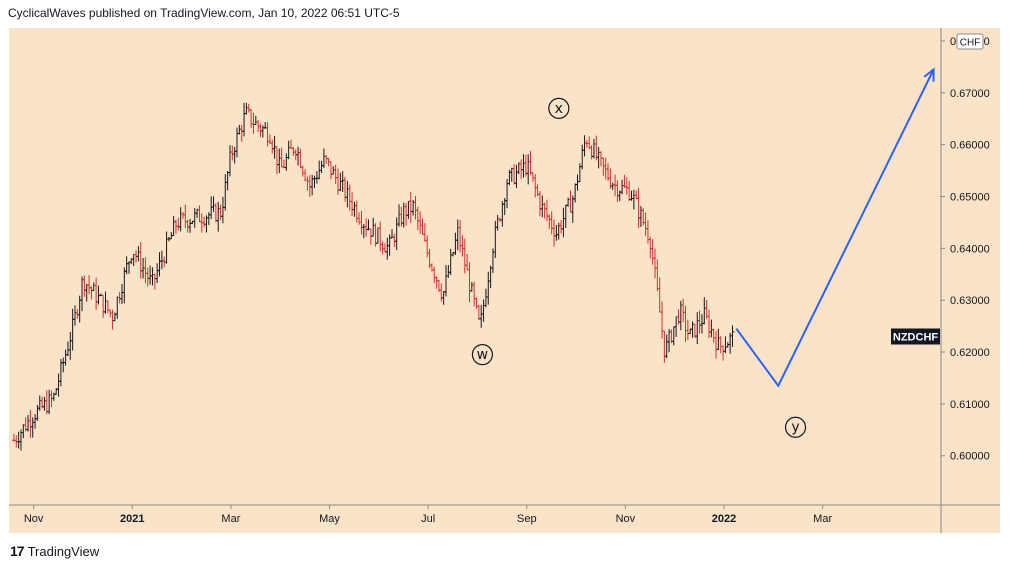 The image size is (1009, 568). I want to click on ohlc-bar, so click(732, 336).